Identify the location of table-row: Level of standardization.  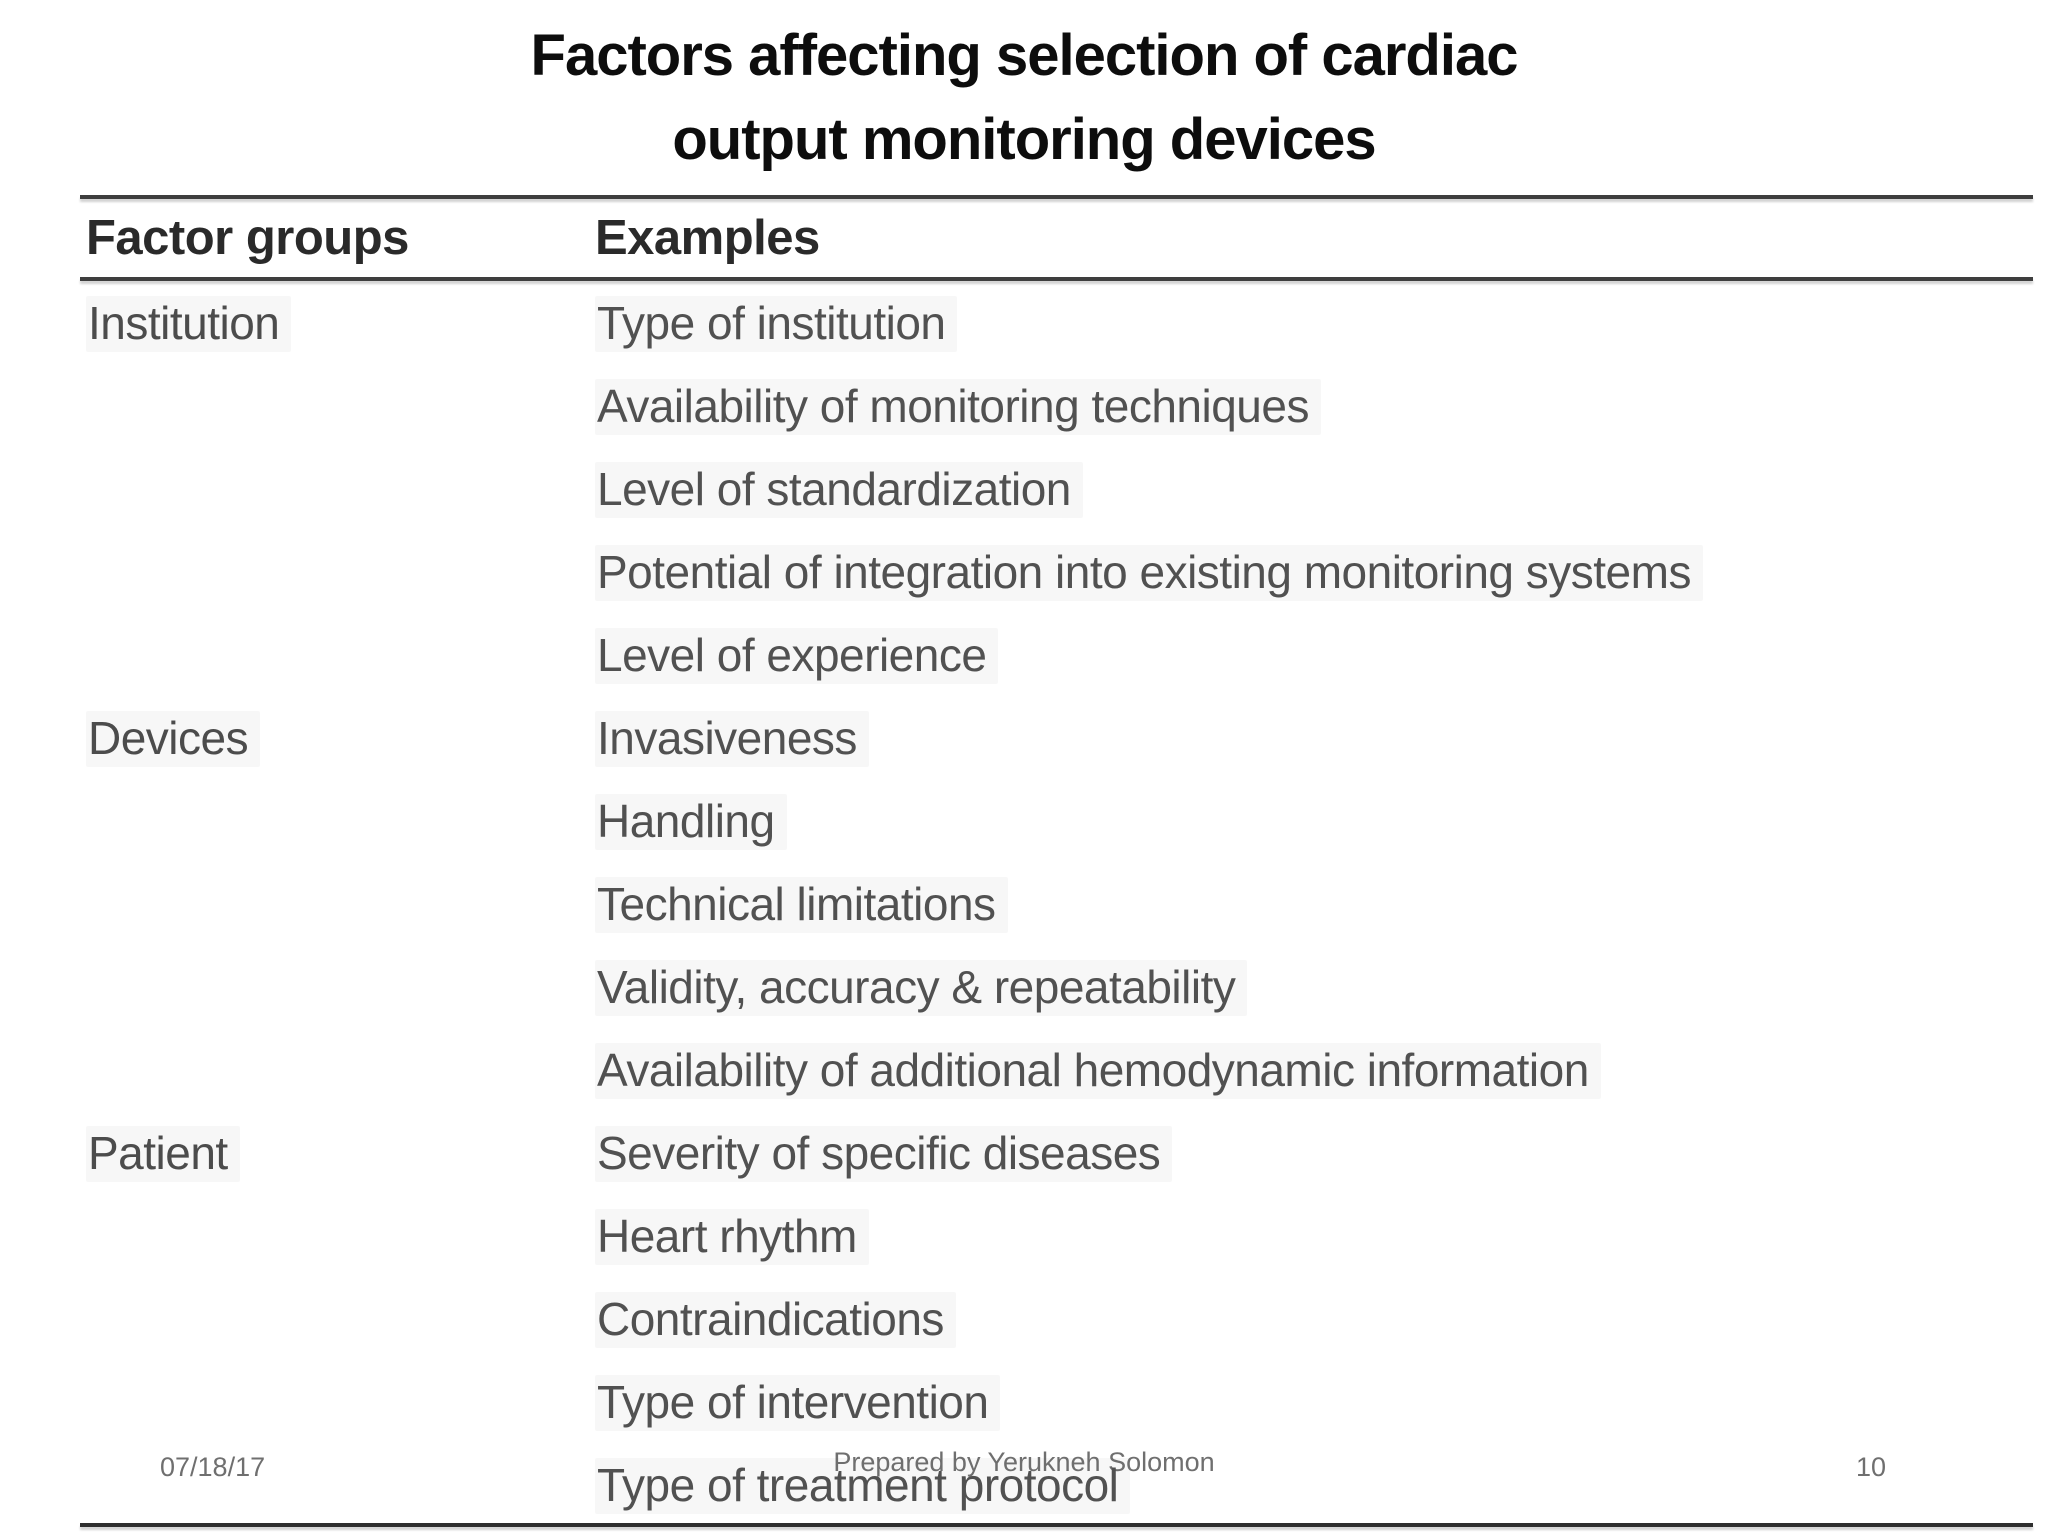
(1056, 488).